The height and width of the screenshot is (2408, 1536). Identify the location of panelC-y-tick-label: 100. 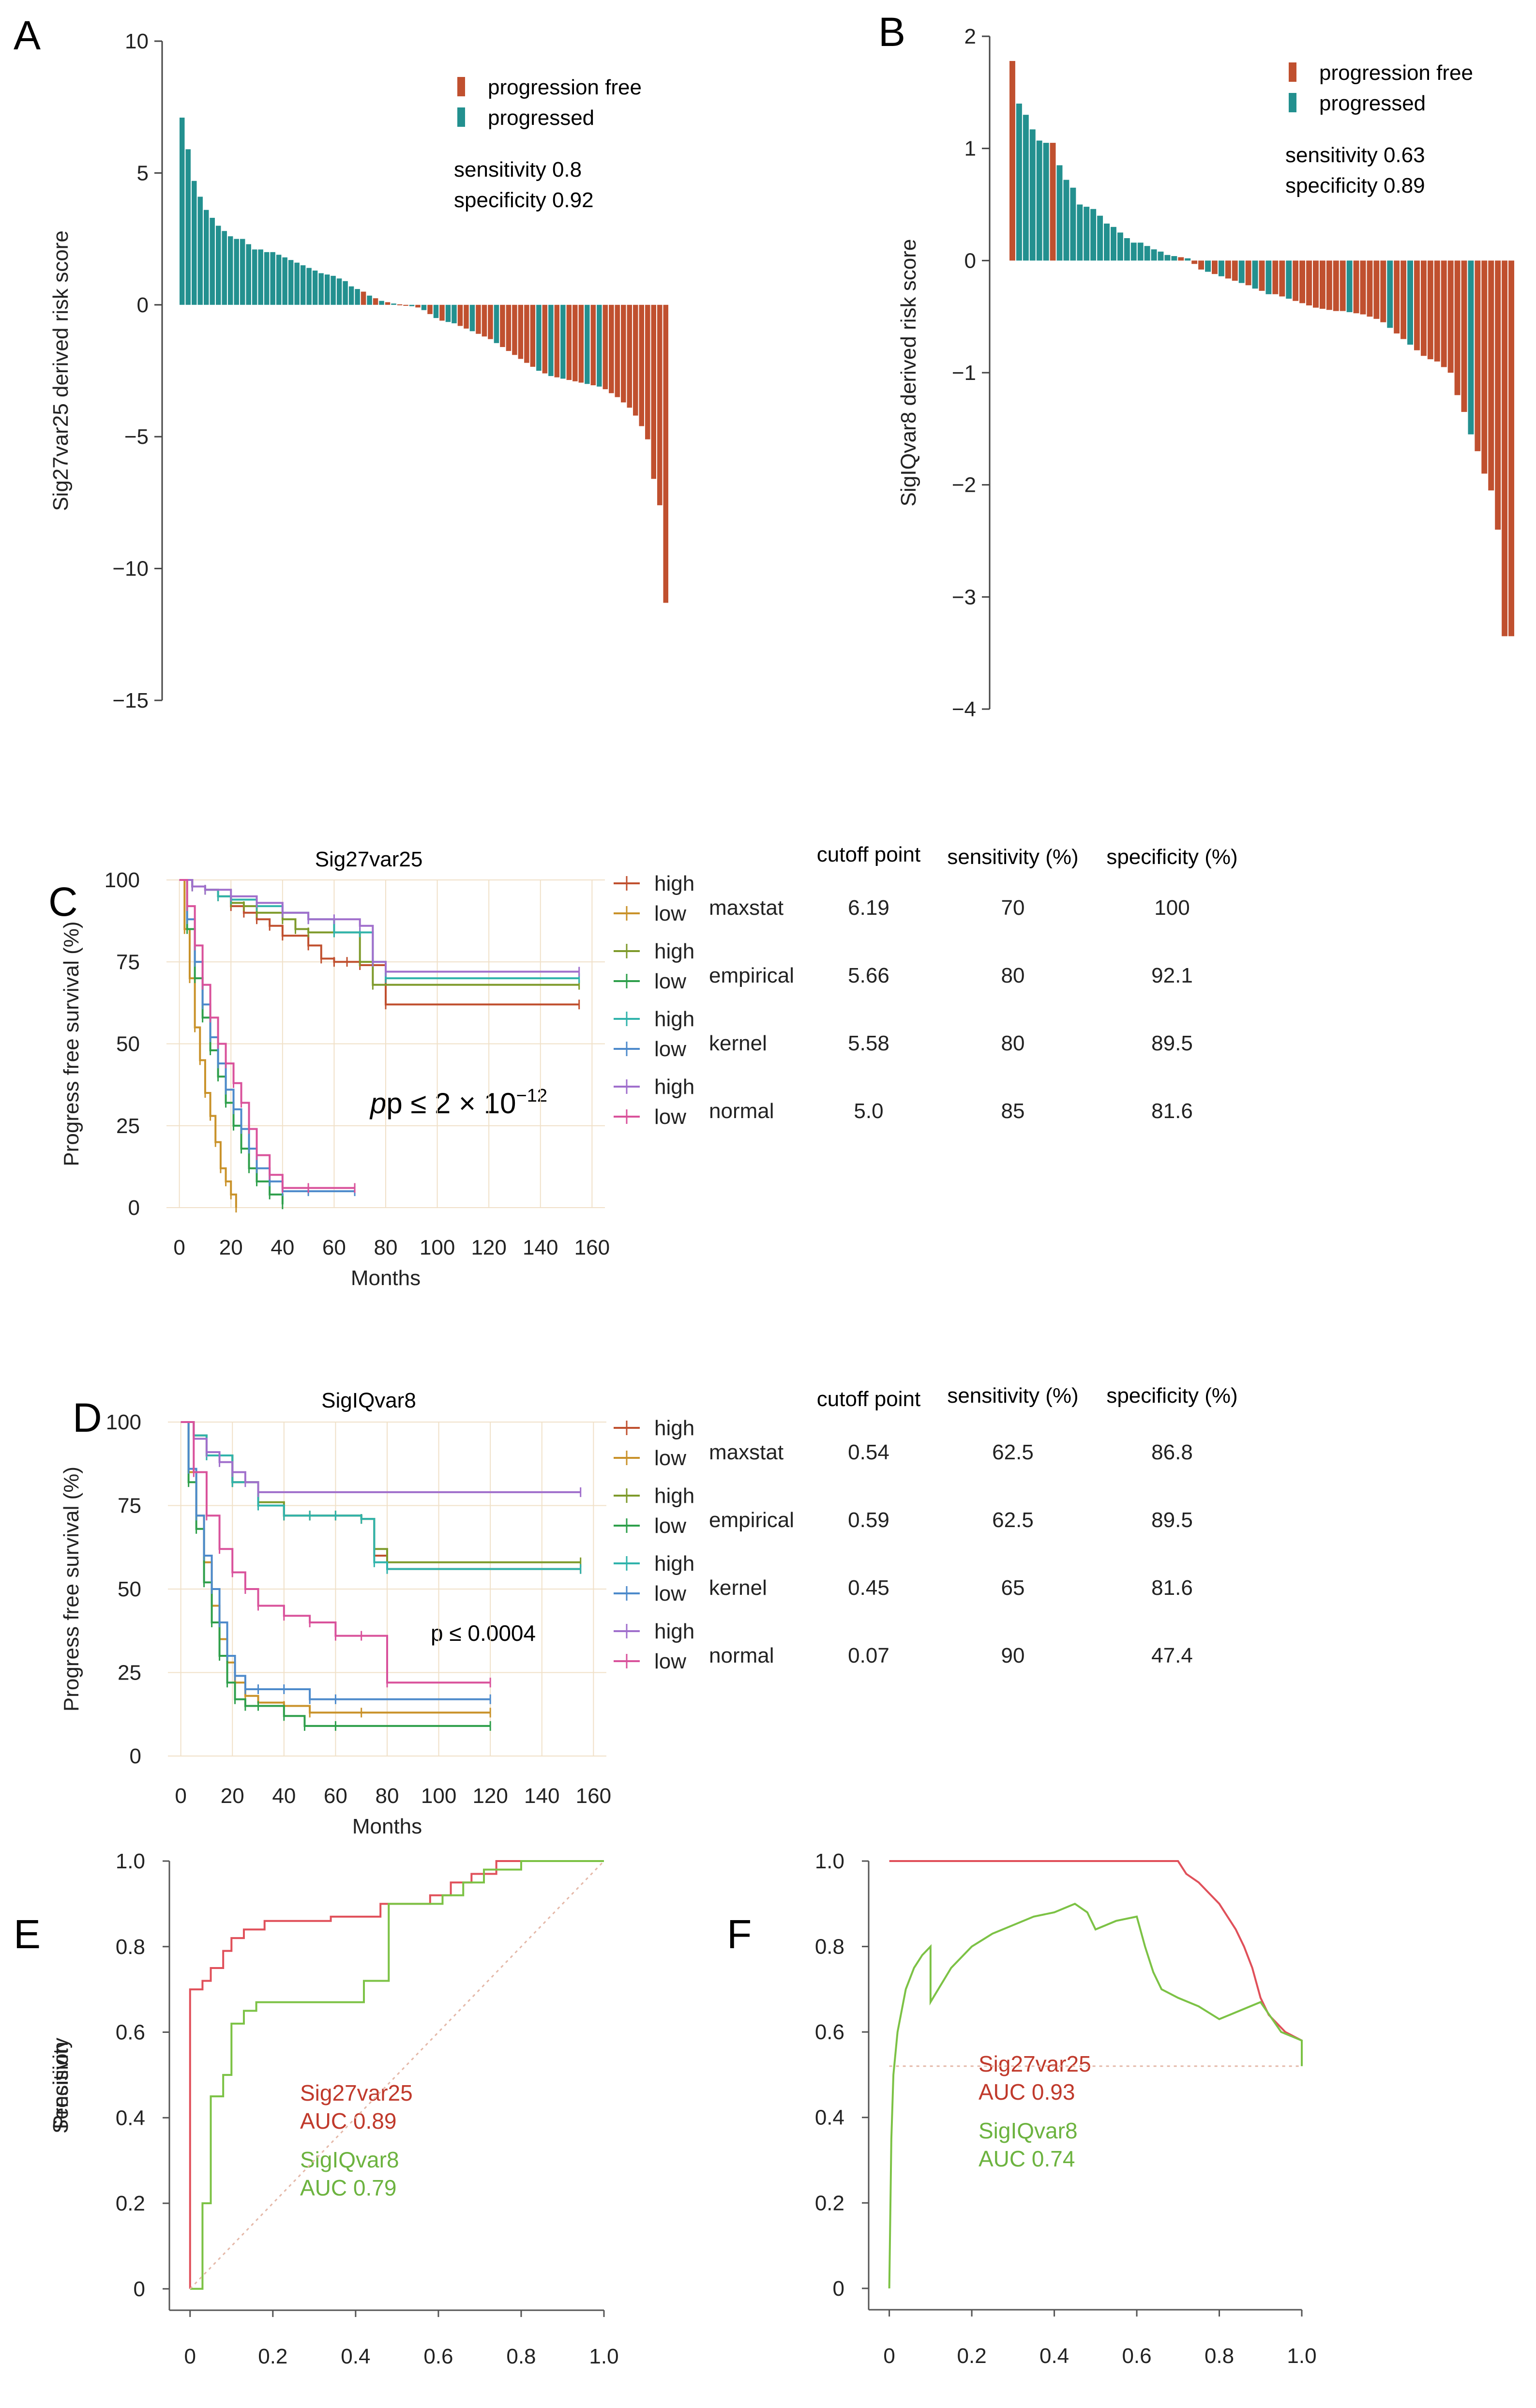
(122, 880).